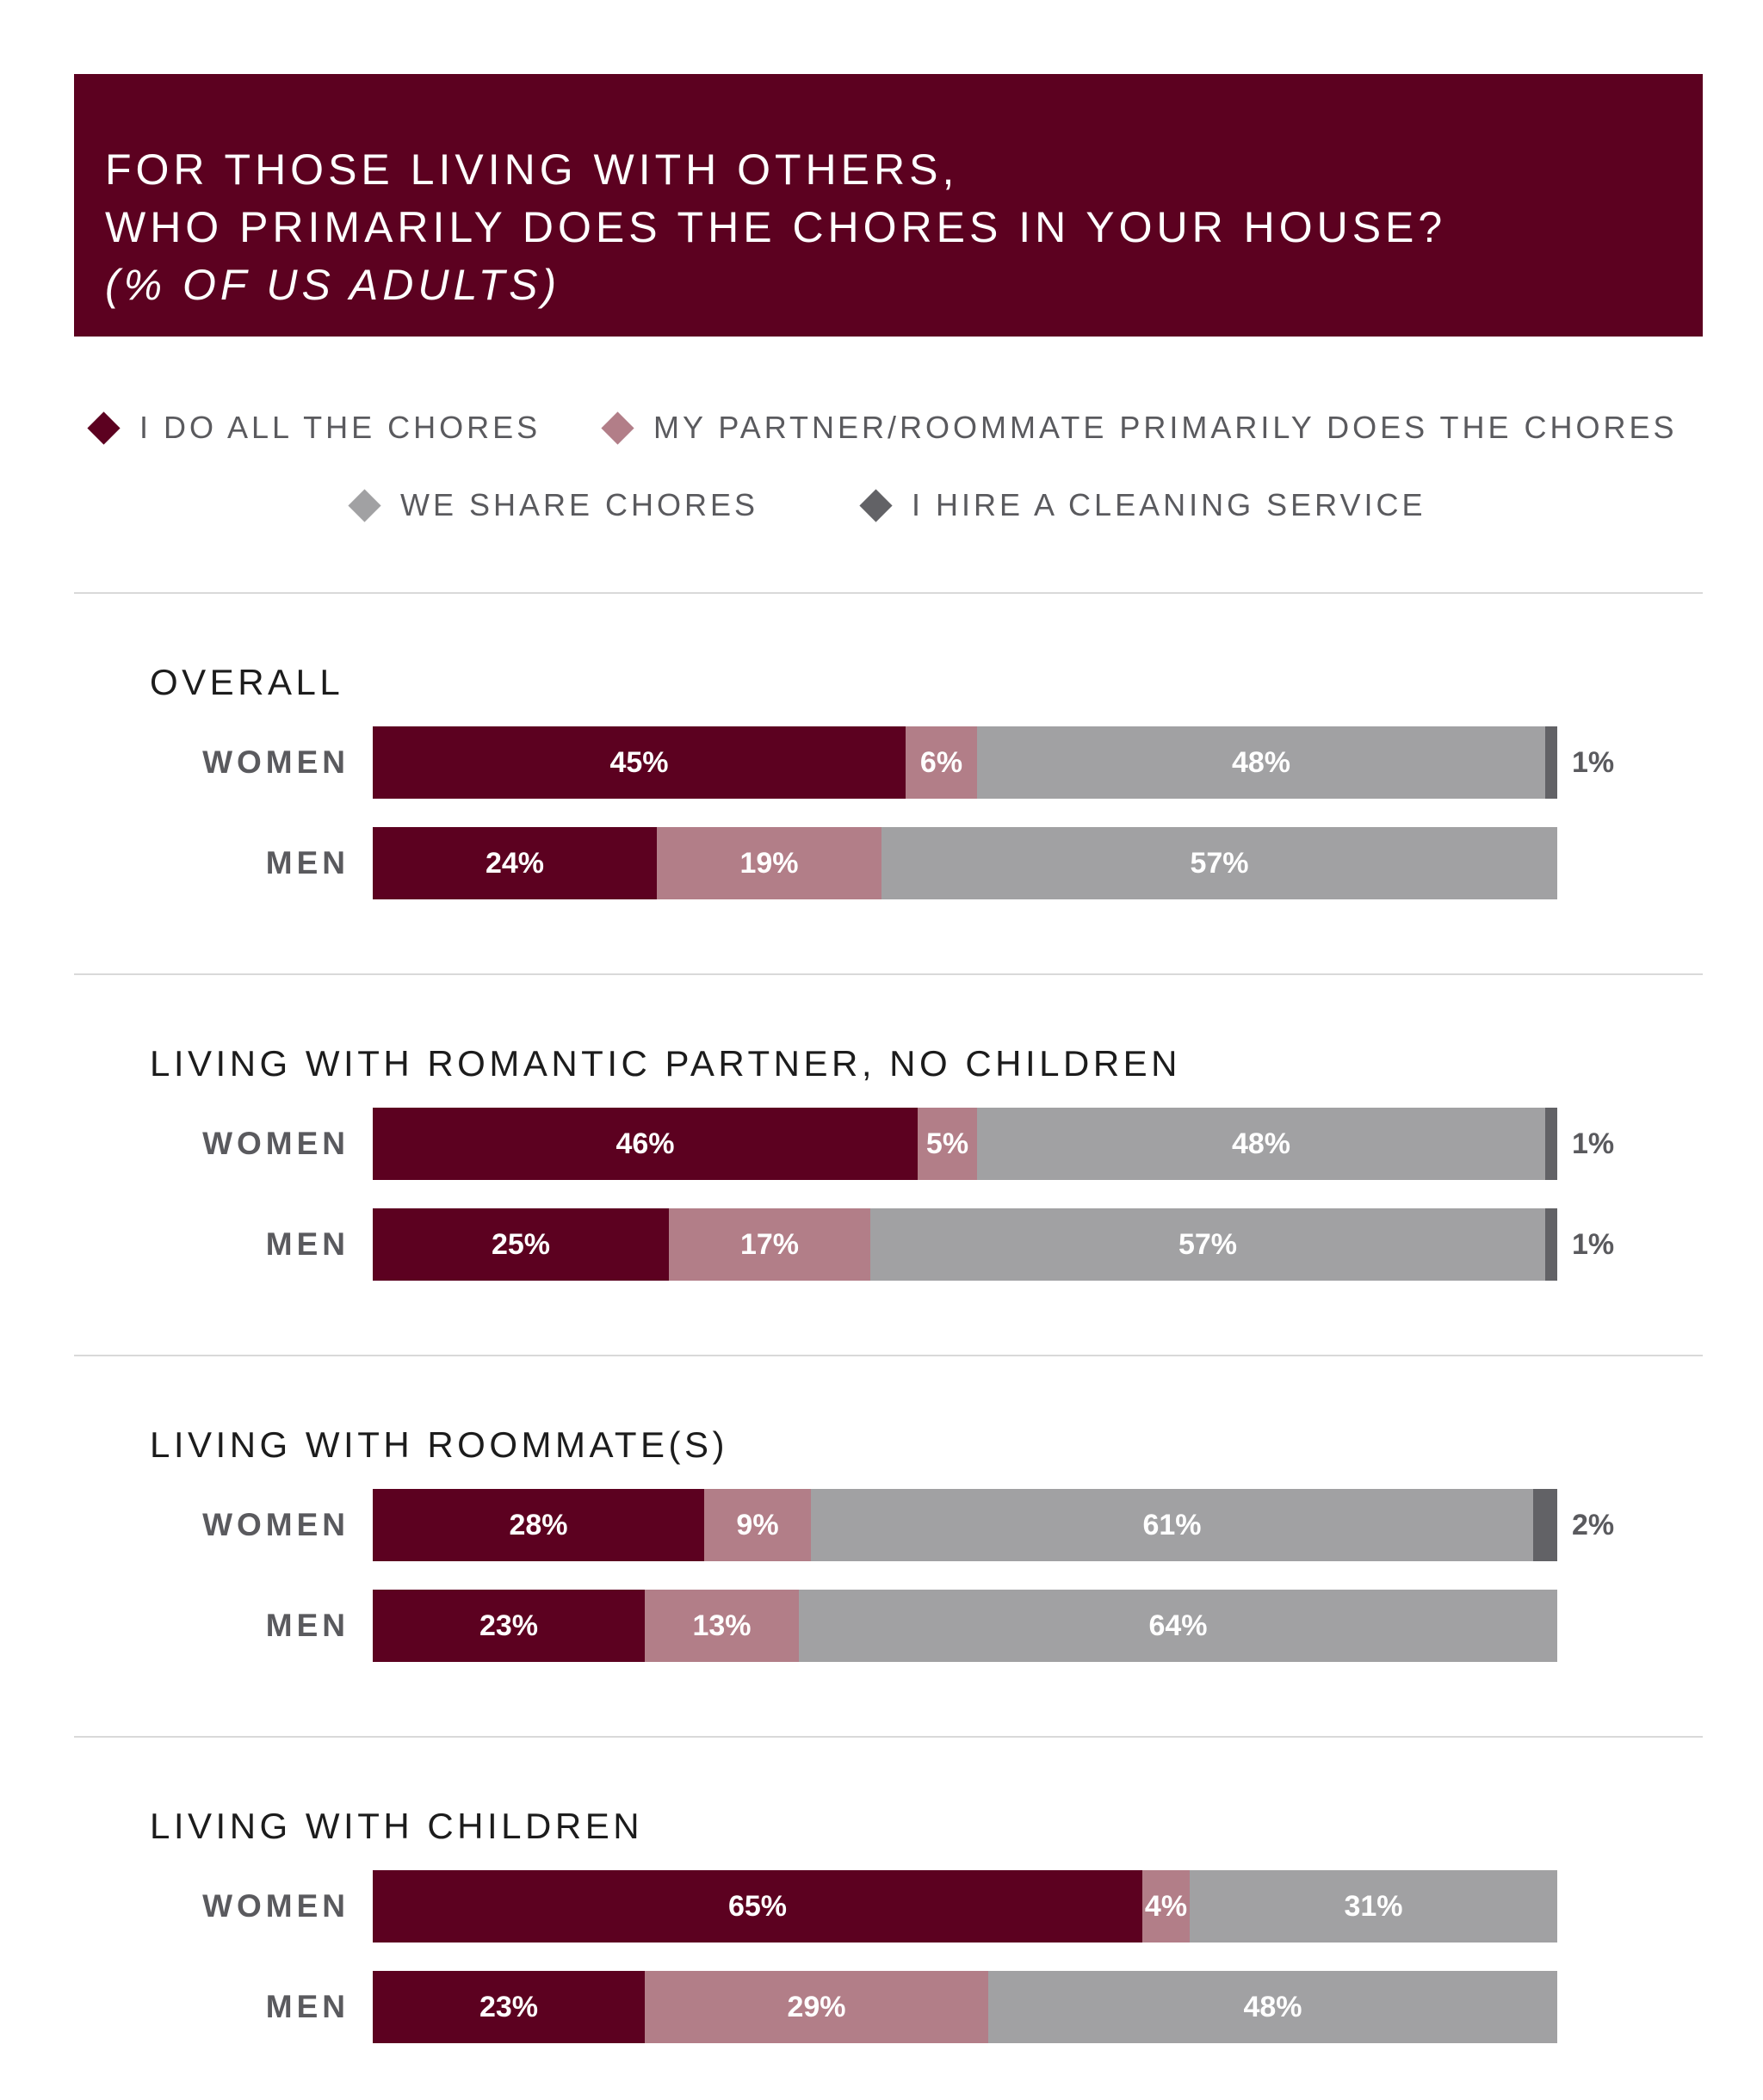 The width and height of the screenshot is (1763, 2100). Describe the element at coordinates (521, 1244) in the screenshot. I see `bar-segment-self: 25%` at that location.